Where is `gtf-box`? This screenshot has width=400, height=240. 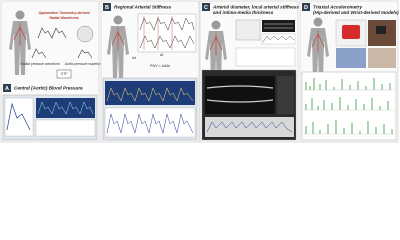 gtf-box is located at coordinates (64, 74).